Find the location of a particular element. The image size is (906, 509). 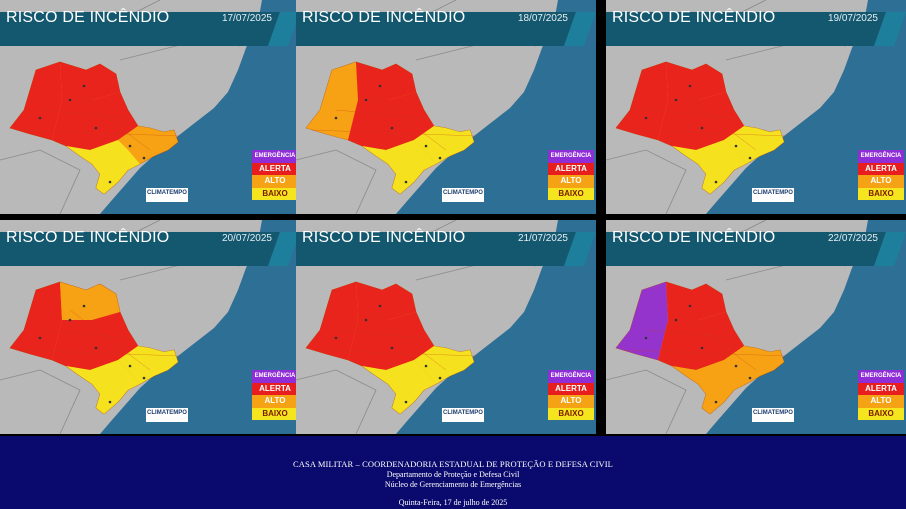

map-date: 18/07/2025 is located at coordinates (542, 18).